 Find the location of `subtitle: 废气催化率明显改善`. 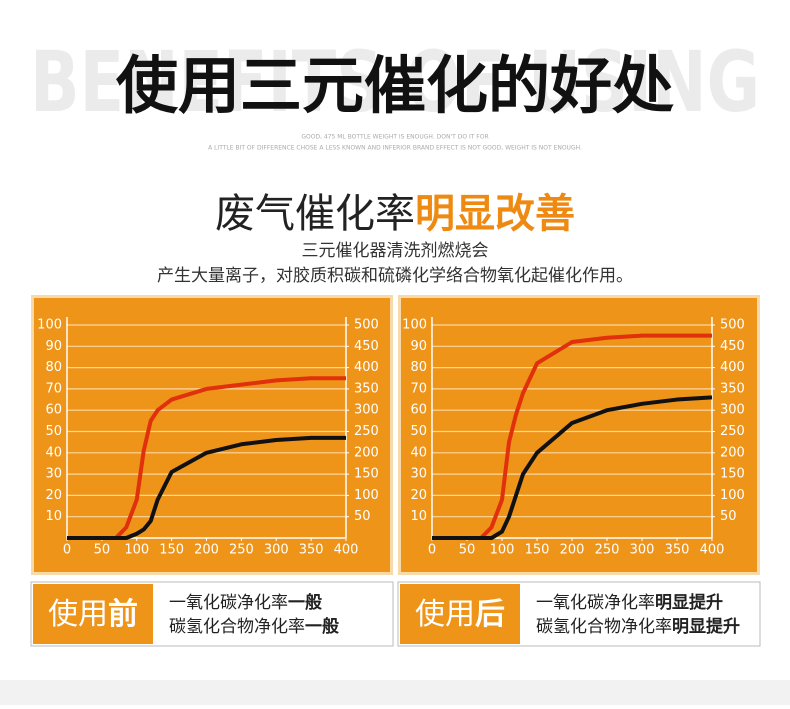

subtitle: 废气催化率明显改善 is located at coordinates (395, 214).